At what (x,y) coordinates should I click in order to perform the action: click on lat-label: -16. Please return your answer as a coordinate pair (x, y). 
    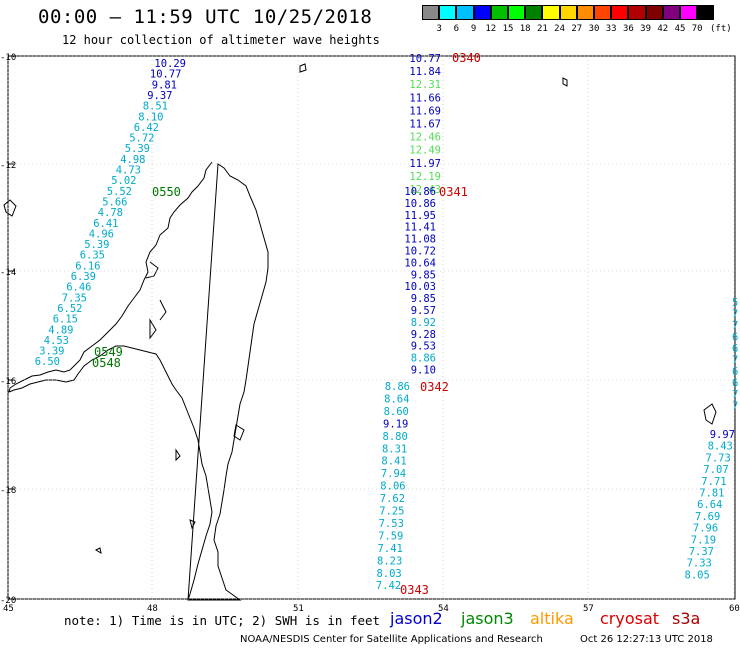
    Looking at the image, I should click on (8, 382).